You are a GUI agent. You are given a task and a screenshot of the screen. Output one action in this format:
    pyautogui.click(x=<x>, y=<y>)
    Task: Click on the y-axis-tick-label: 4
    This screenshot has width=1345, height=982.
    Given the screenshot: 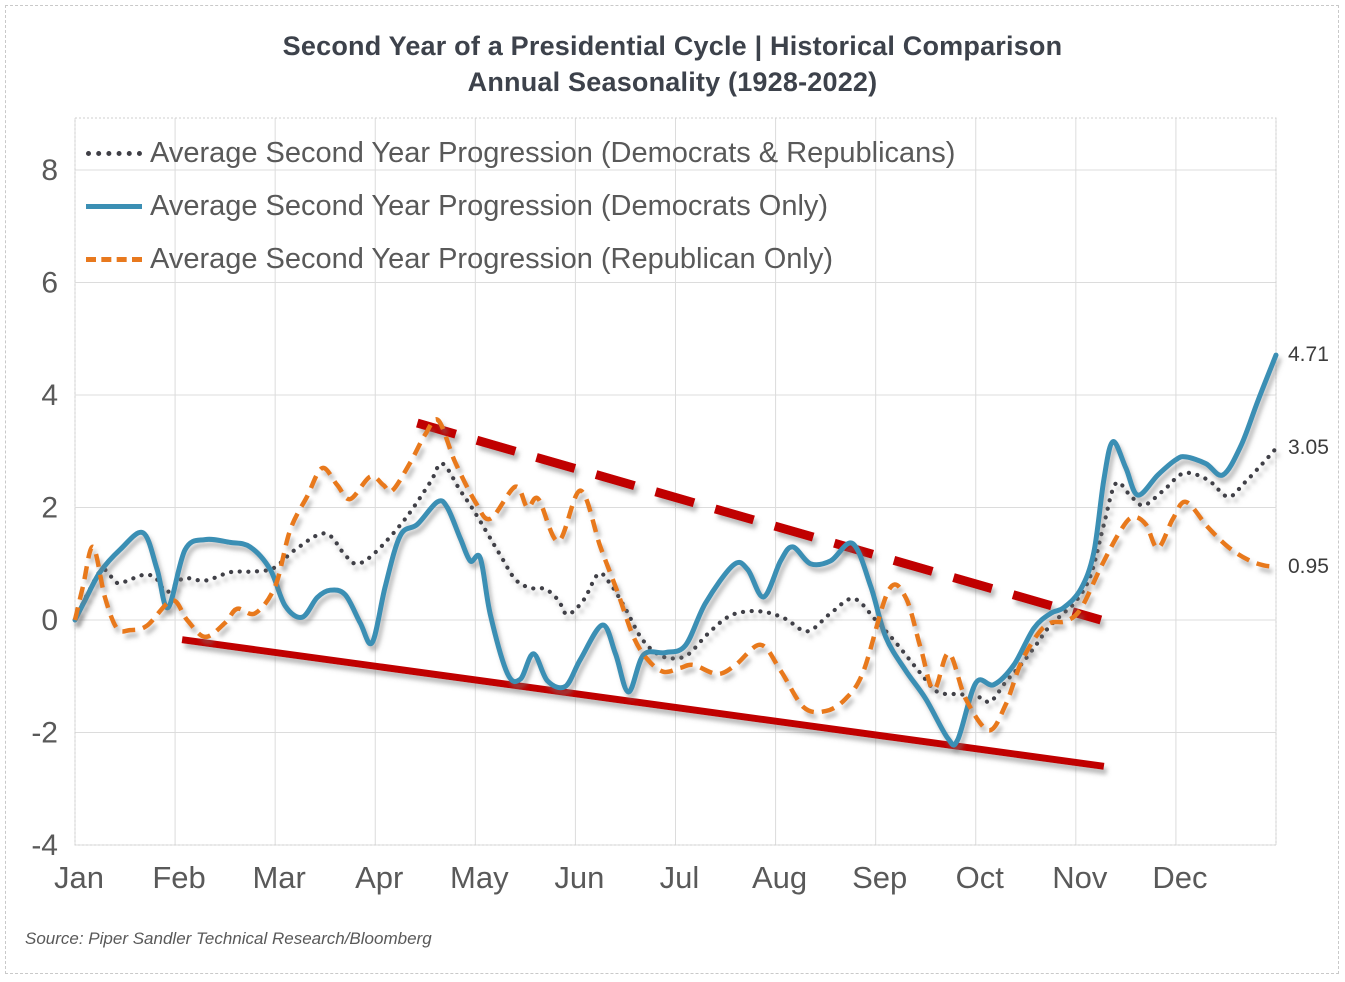 What is the action you would take?
    pyautogui.click(x=49, y=395)
    